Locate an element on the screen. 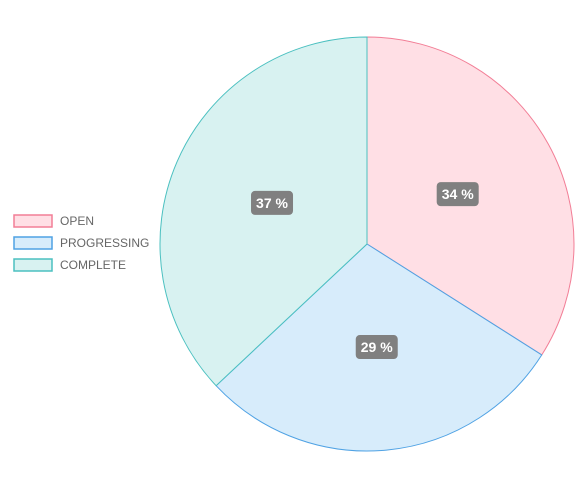 Image resolution: width=583 pixels, height=492 pixels. legend-swatch-open is located at coordinates (33, 221).